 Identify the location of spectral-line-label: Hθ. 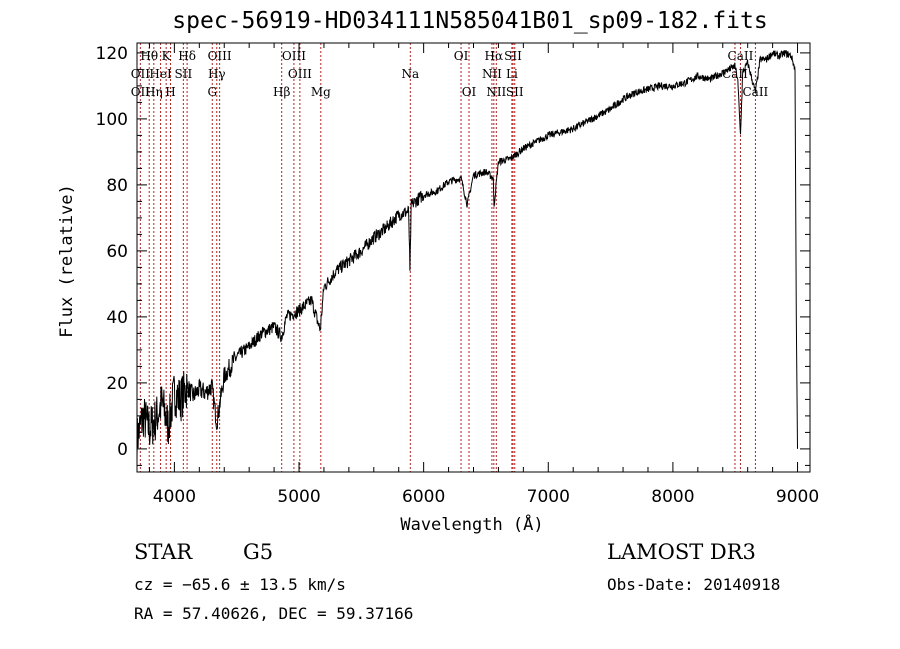
(149, 56).